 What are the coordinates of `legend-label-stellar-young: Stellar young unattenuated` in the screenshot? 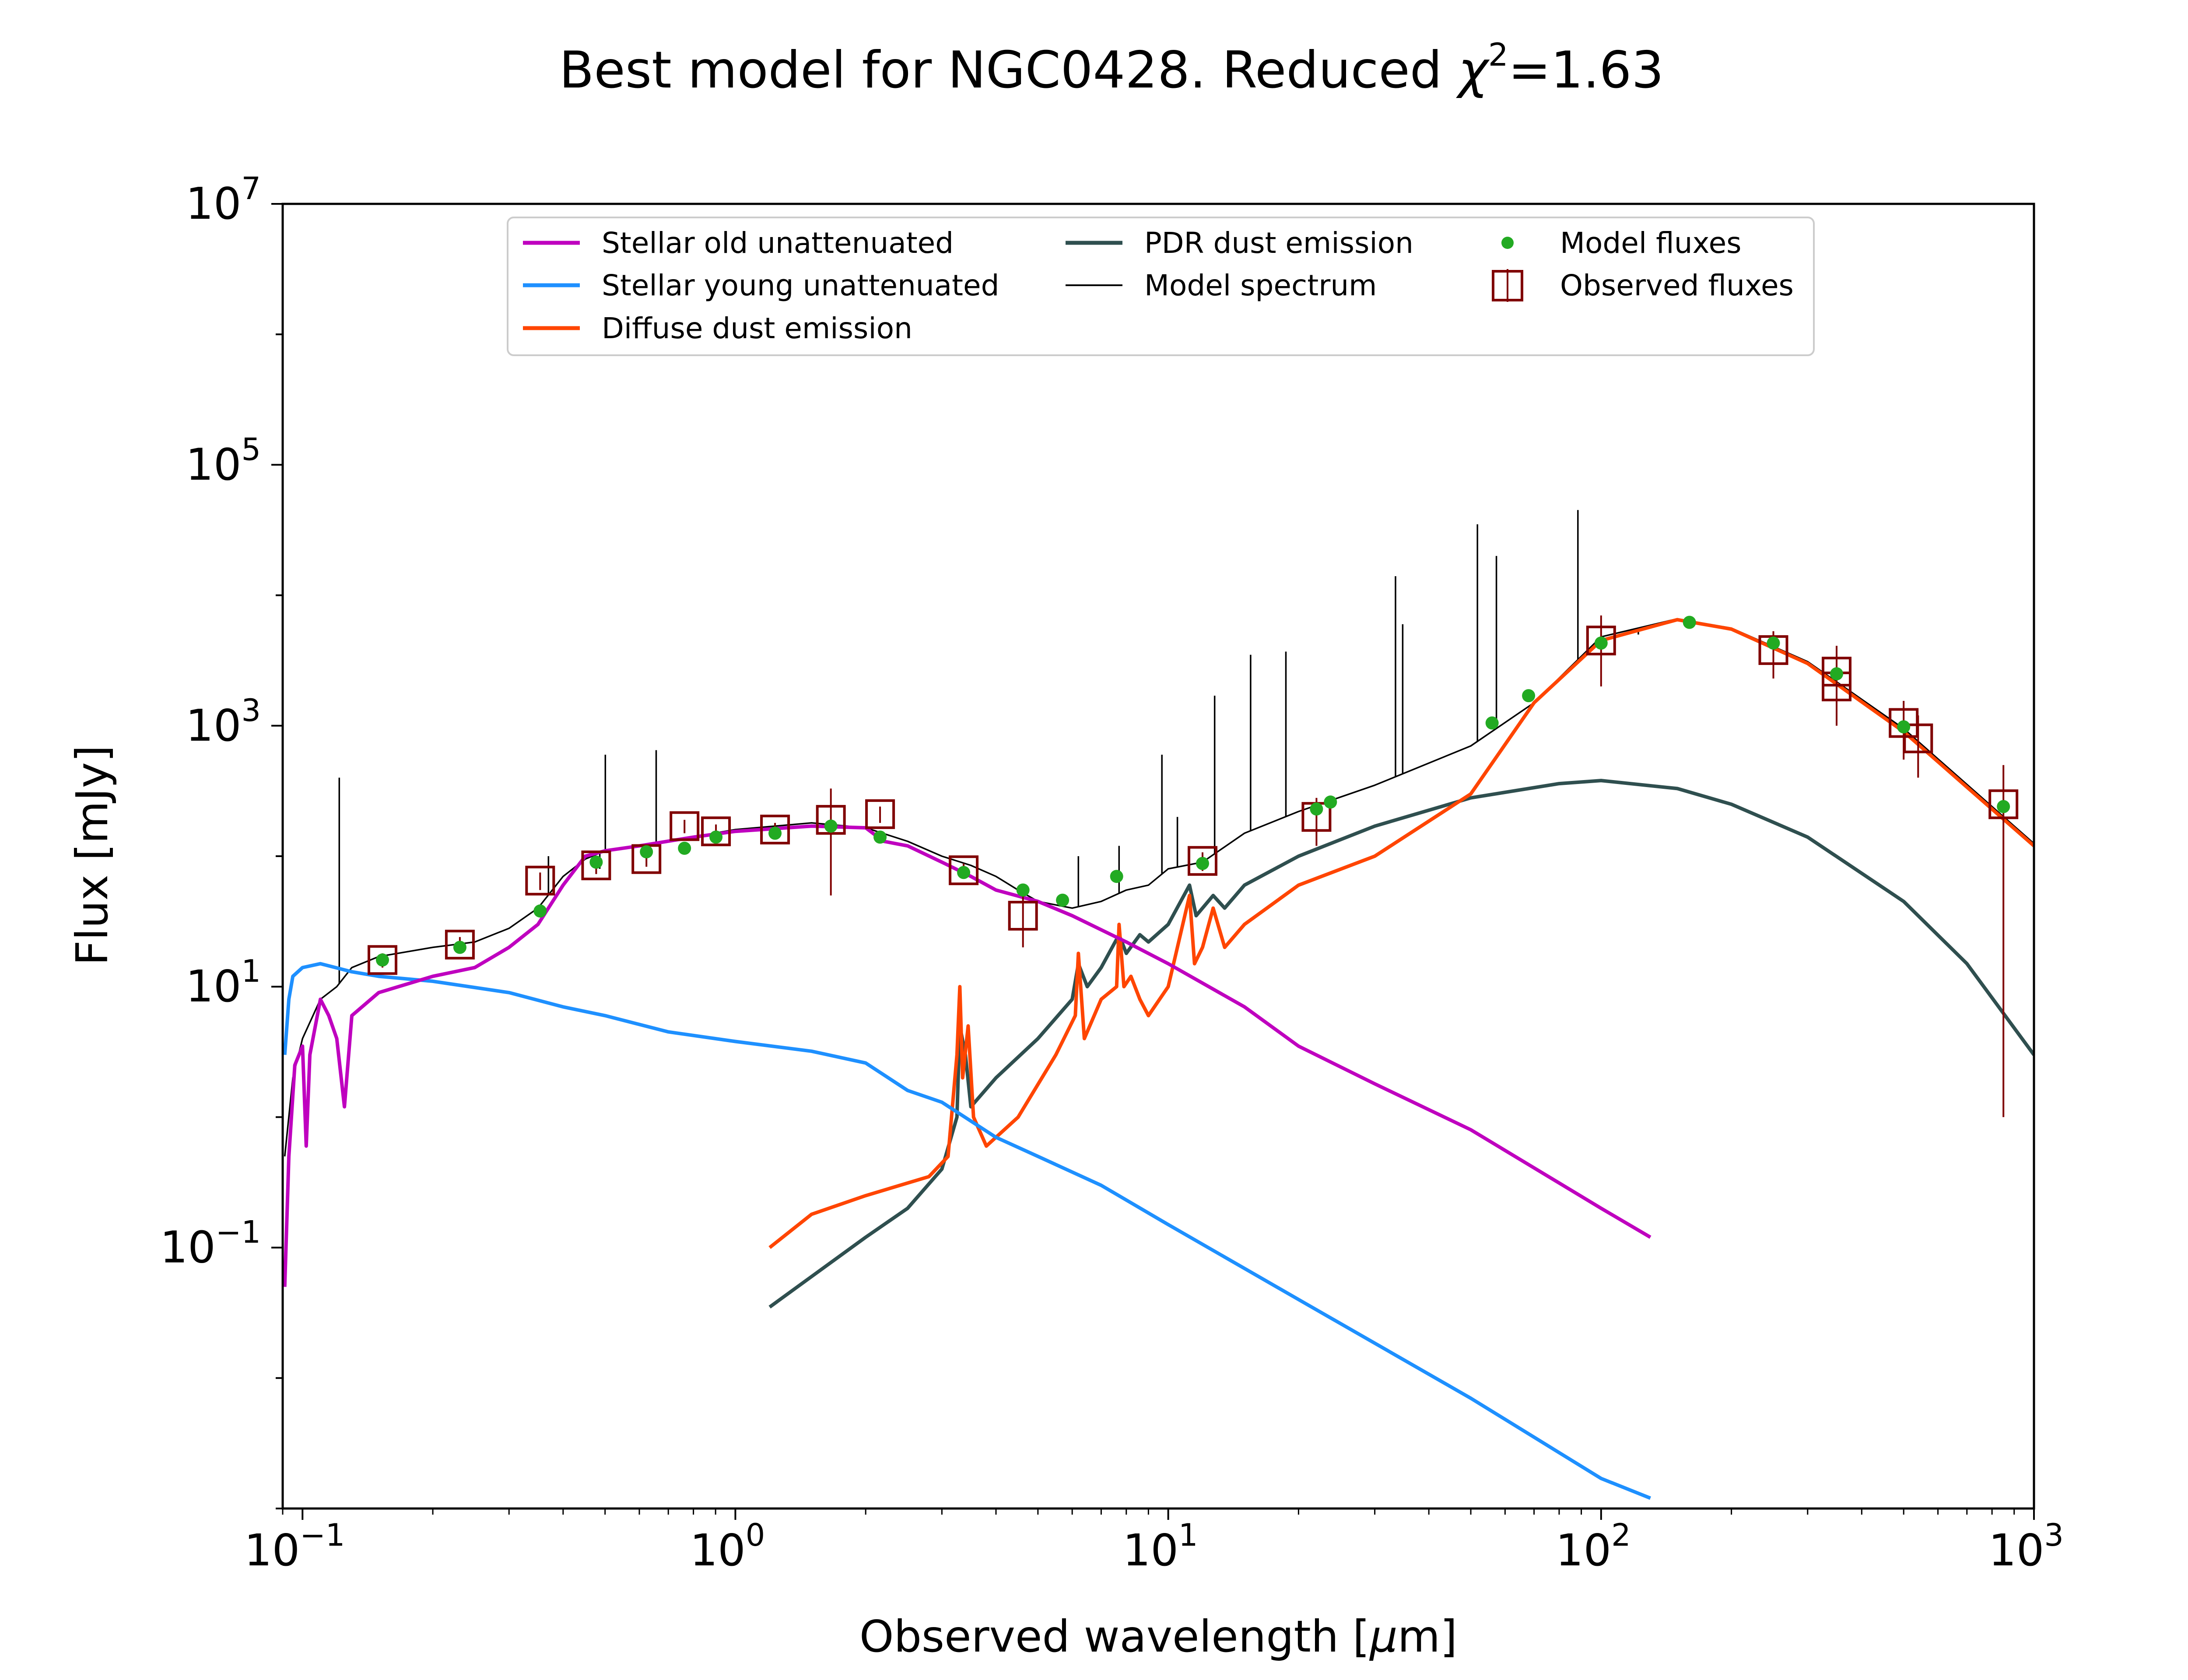 It's located at (800, 285).